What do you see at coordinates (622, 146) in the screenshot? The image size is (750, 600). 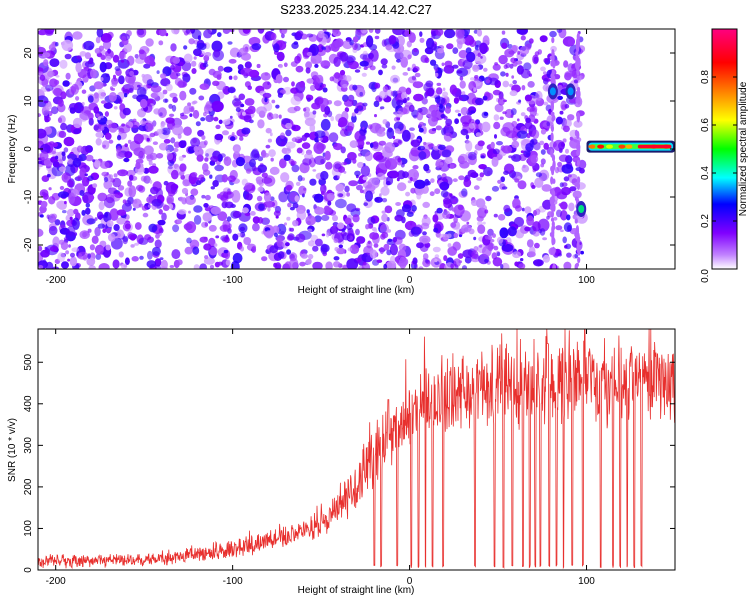 I see `signal-hot-spot` at bounding box center [622, 146].